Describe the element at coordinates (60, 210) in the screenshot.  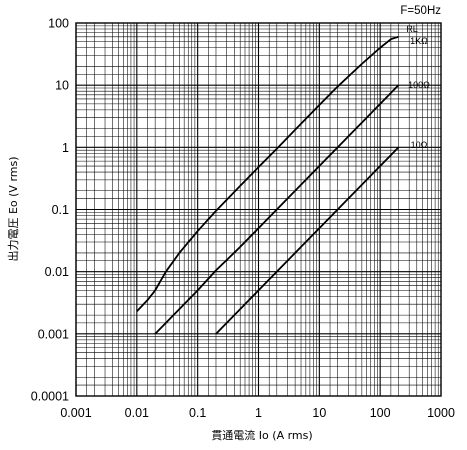
I see `y-tick-label: 0.1` at that location.